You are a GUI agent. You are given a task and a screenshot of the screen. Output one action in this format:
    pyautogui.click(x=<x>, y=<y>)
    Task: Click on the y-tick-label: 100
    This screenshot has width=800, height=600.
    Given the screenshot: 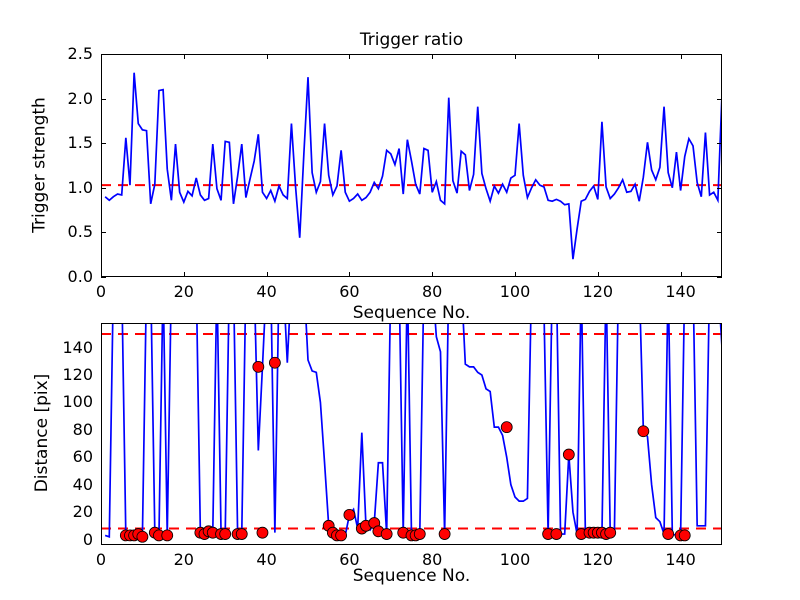 What is the action you would take?
    pyautogui.click(x=77, y=402)
    